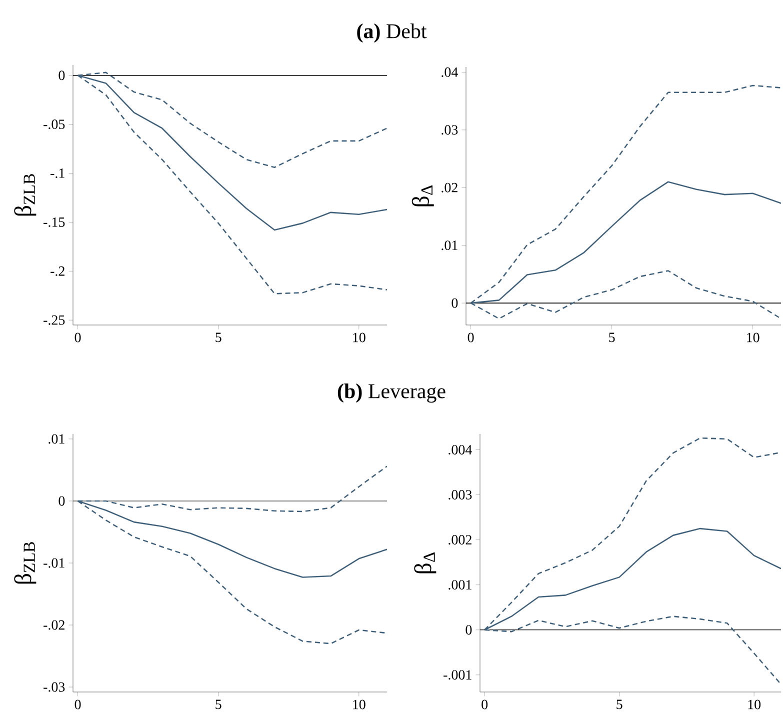 The image size is (783, 715). Describe the element at coordinates (460, 450) in the screenshot. I see `y-tick-label: .004` at that location.